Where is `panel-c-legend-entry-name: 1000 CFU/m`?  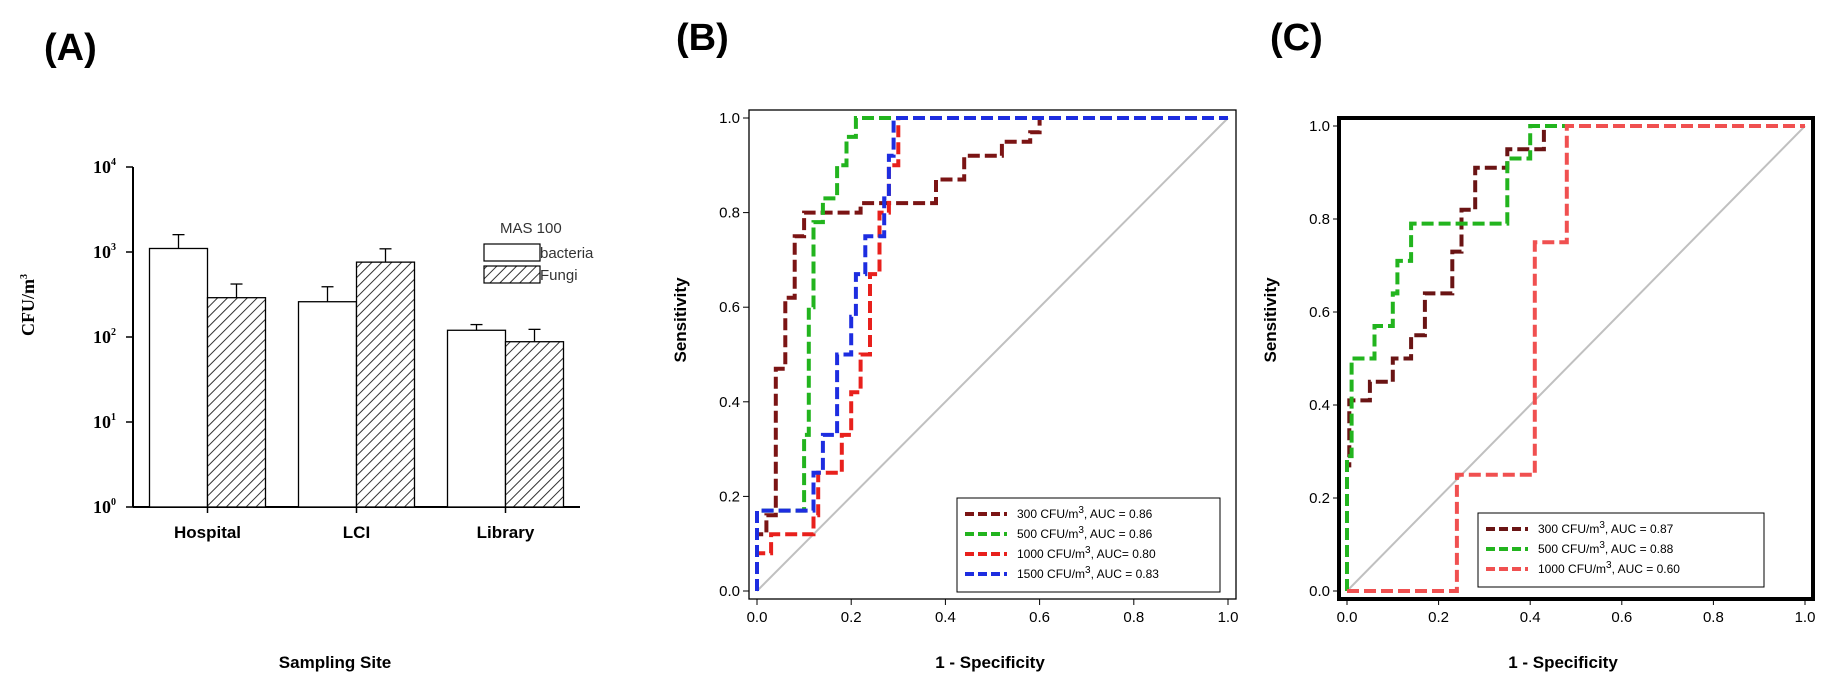
panel-c-legend-entry-name: 1000 CFU/m is located at coordinates (1572, 569).